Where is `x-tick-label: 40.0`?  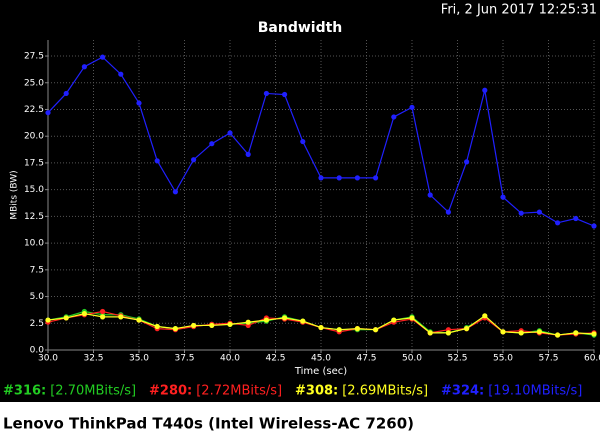 x-tick-label: 40.0 is located at coordinates (230, 359).